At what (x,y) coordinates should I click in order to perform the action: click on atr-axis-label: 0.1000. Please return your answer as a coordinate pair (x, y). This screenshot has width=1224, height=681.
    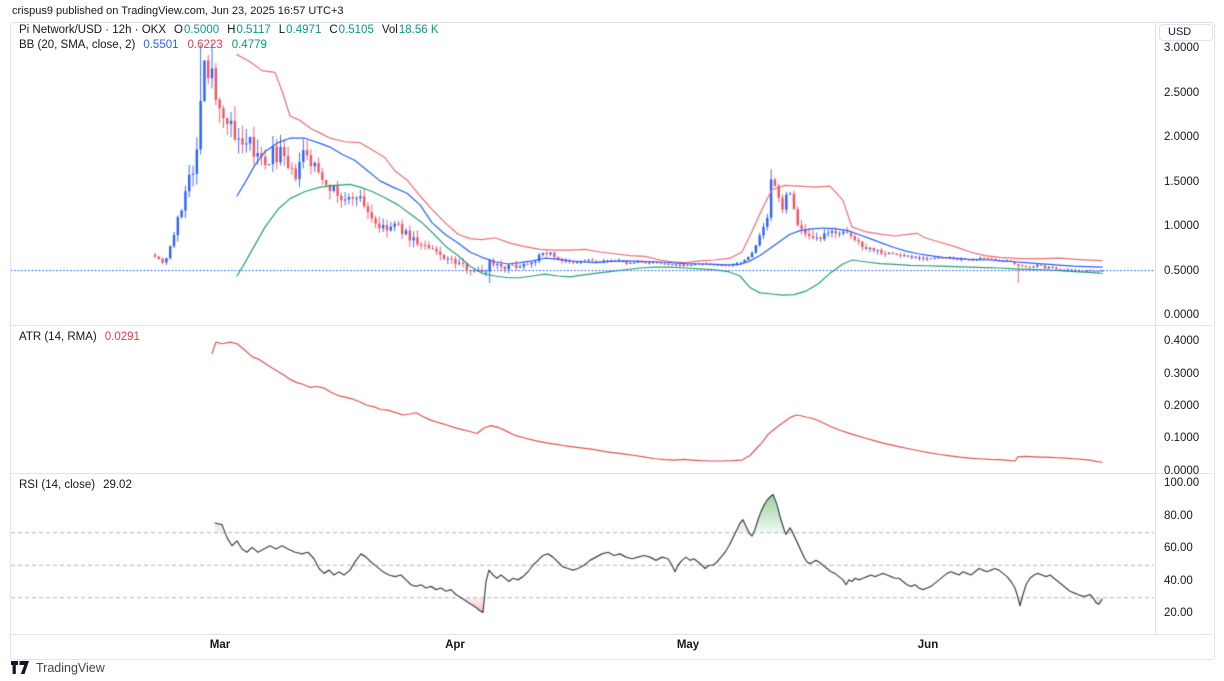
    Looking at the image, I should click on (1182, 438).